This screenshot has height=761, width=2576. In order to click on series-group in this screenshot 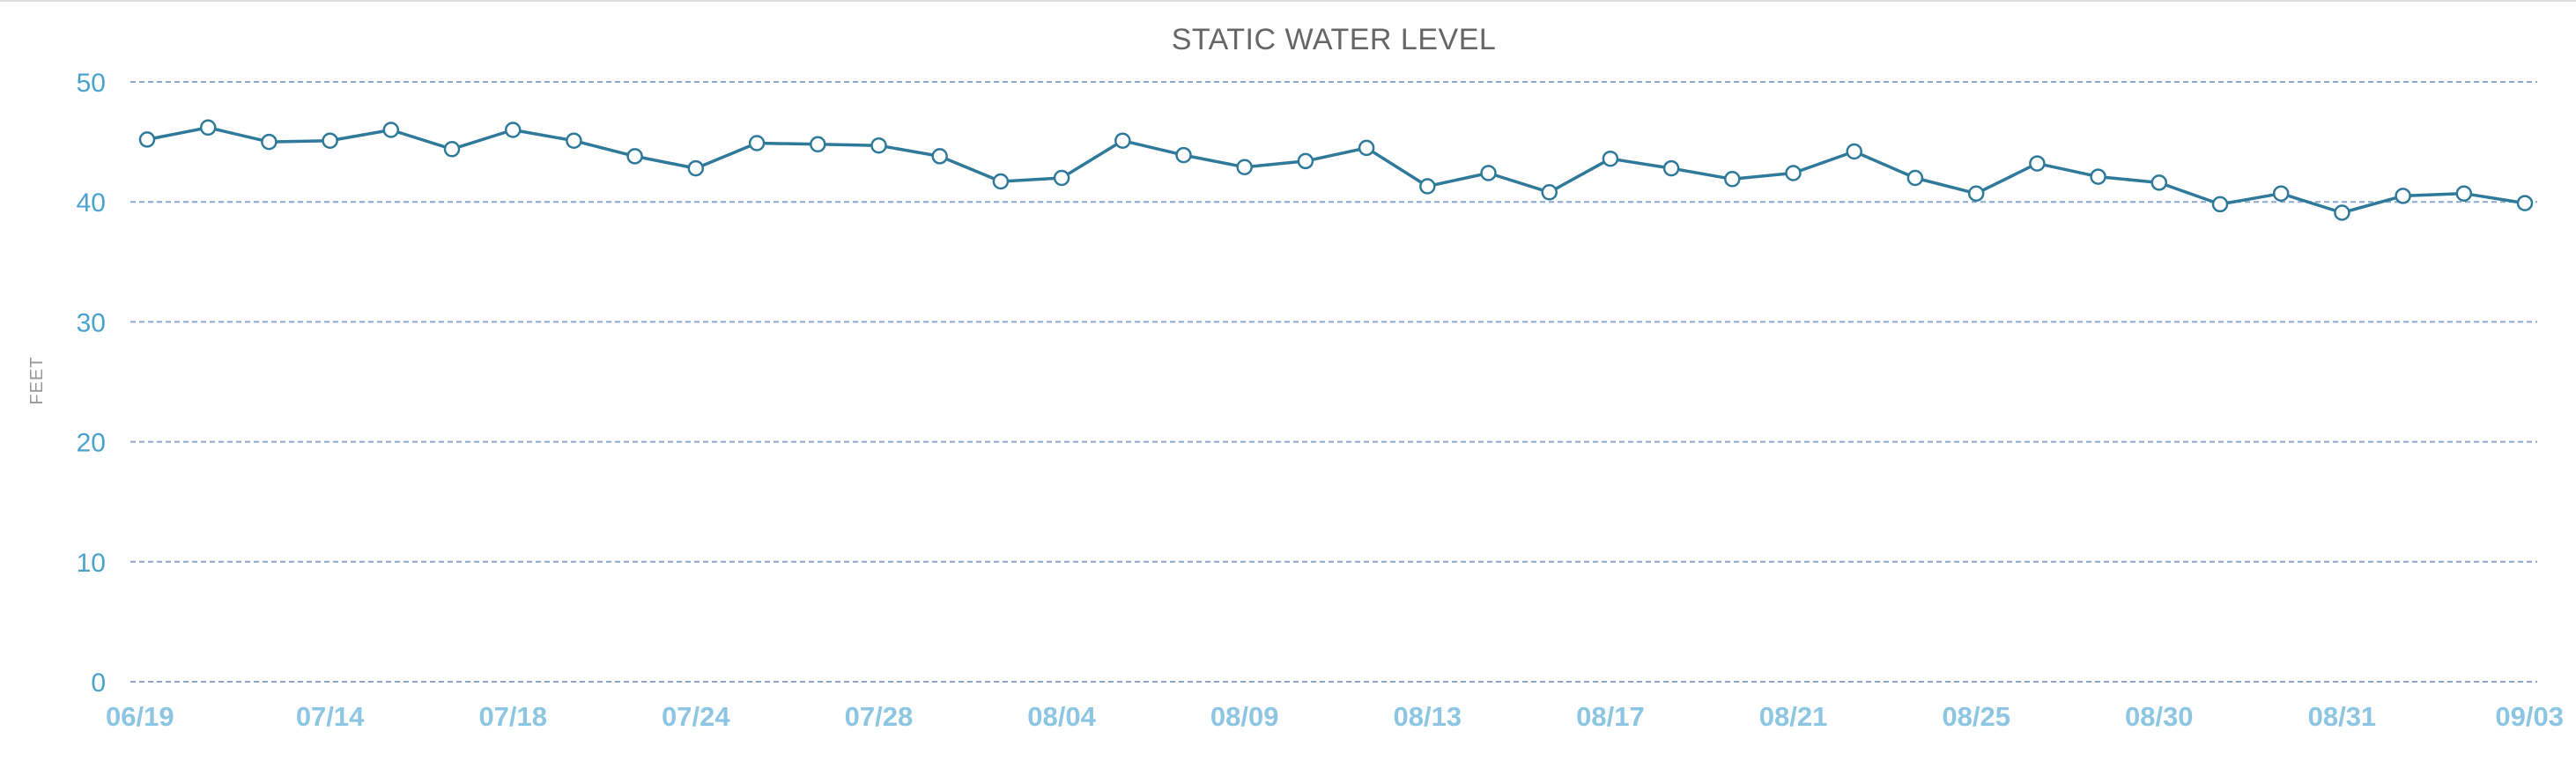, I will do `click(1336, 170)`.